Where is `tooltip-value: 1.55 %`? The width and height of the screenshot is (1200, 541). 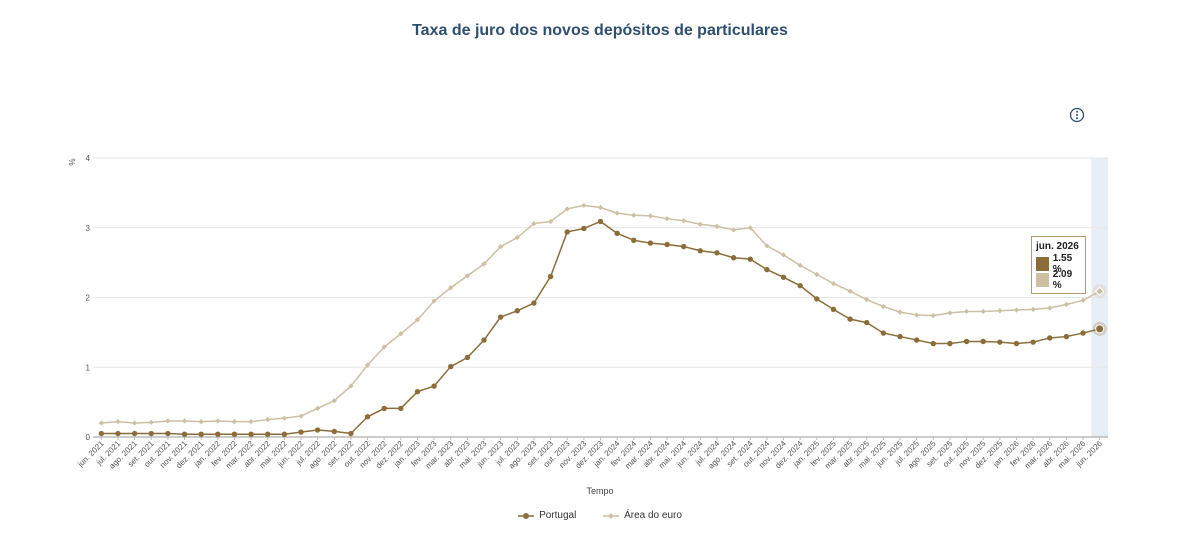
tooltip-value: 1.55 % is located at coordinates (1062, 264).